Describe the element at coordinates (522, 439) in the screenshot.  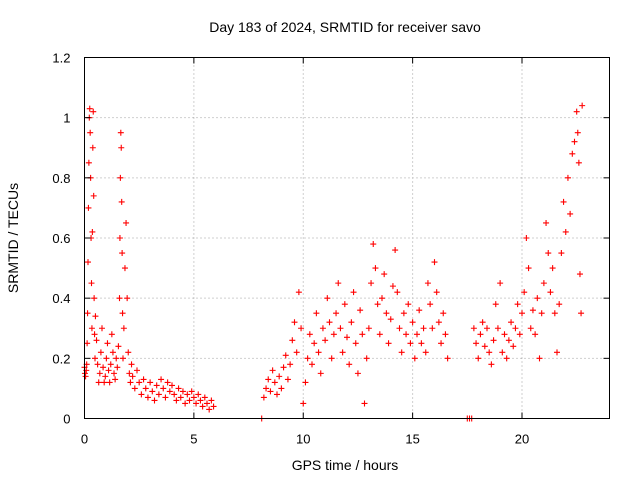
I see `x-tick-label: 20` at that location.